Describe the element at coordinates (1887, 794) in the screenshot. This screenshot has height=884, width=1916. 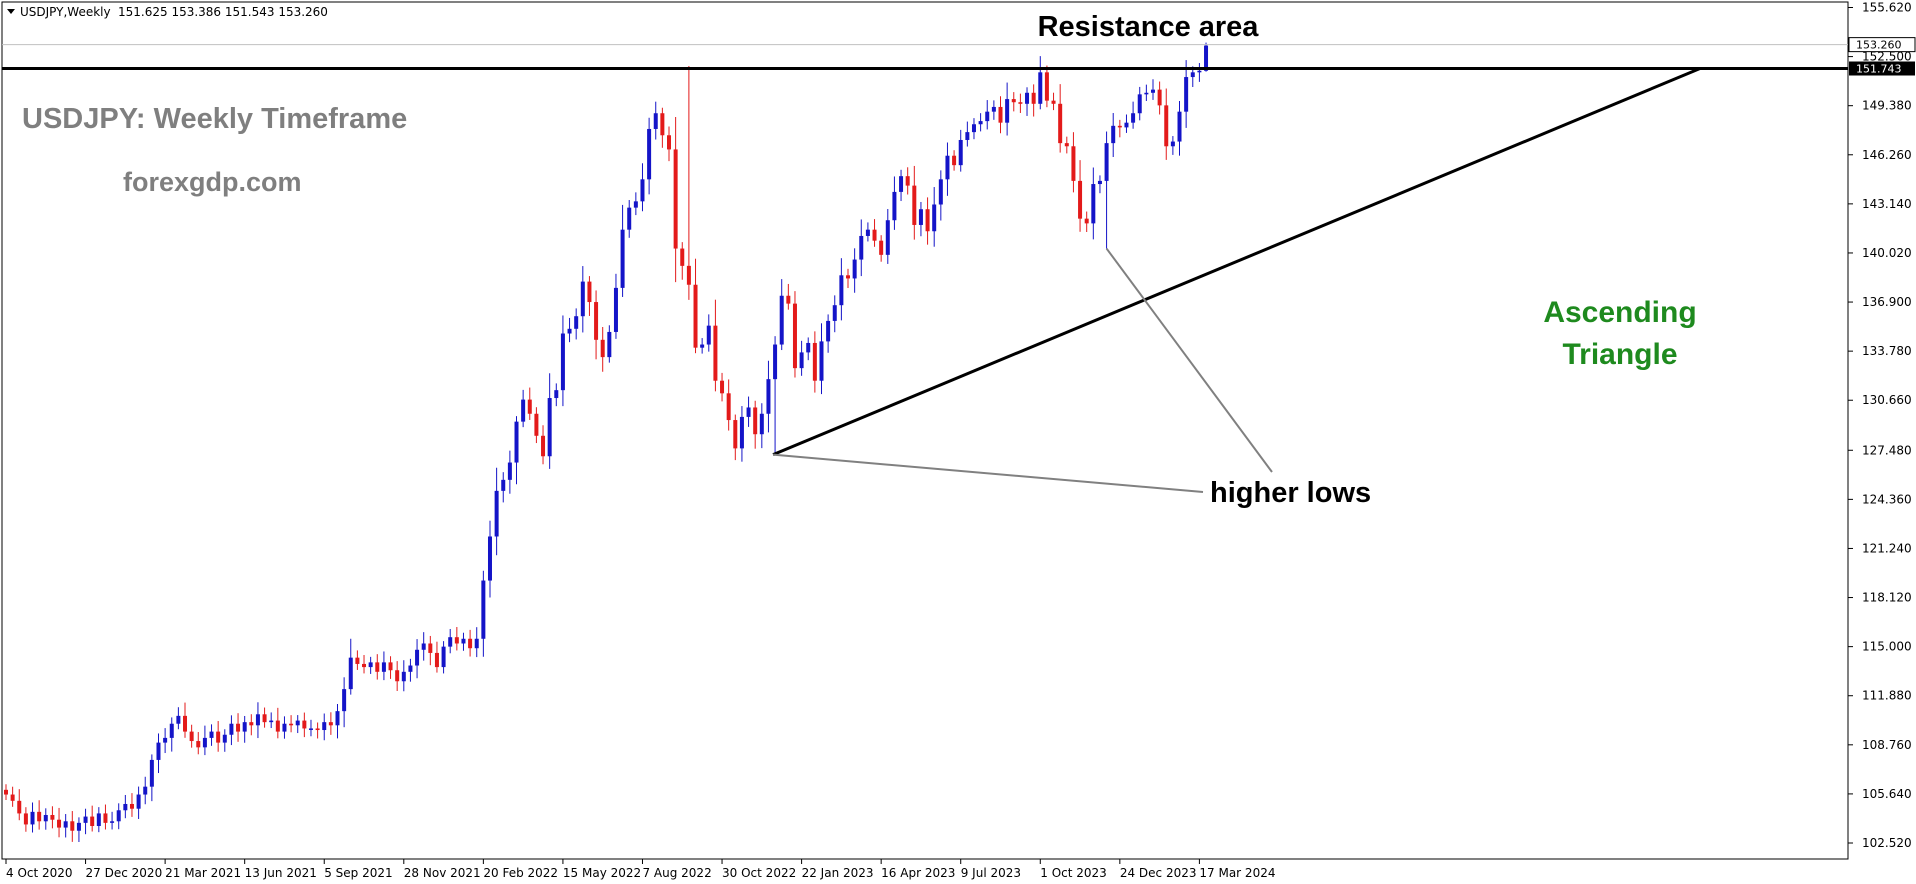
I see `y-tick-label: 105.640` at that location.